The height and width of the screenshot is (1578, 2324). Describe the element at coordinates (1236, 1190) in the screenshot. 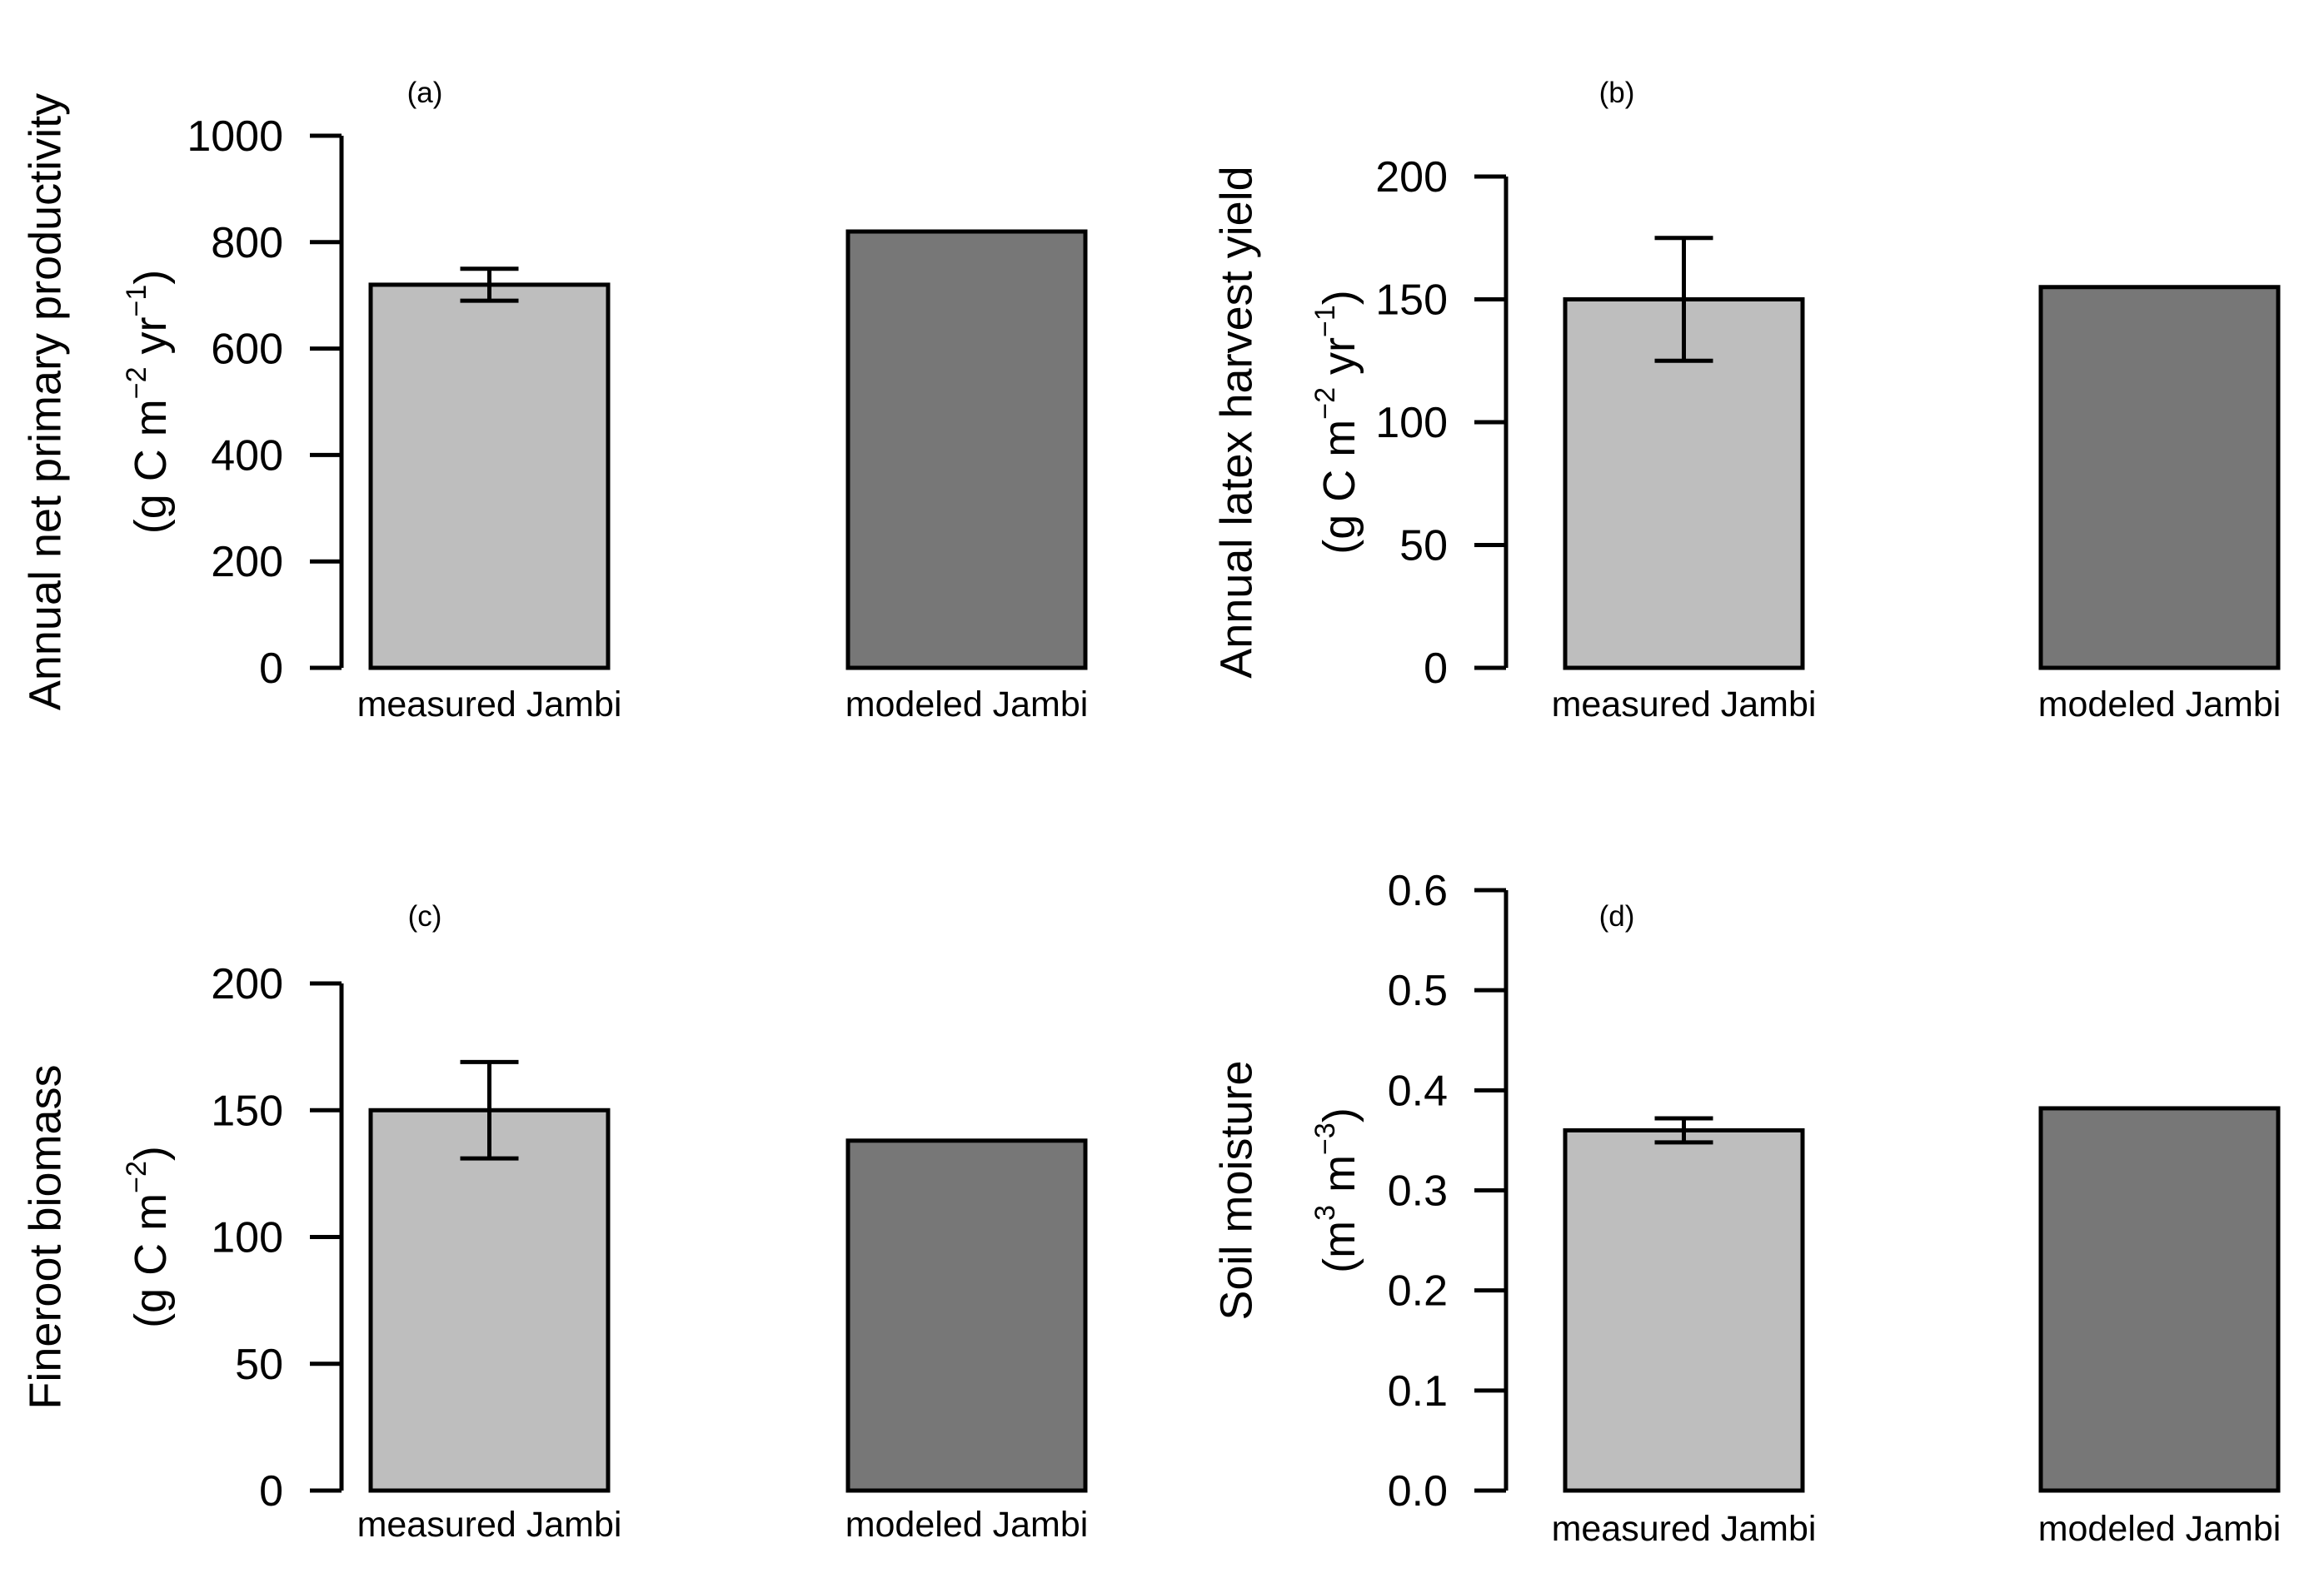

I see `y-axis-title: Soil moisture` at that location.